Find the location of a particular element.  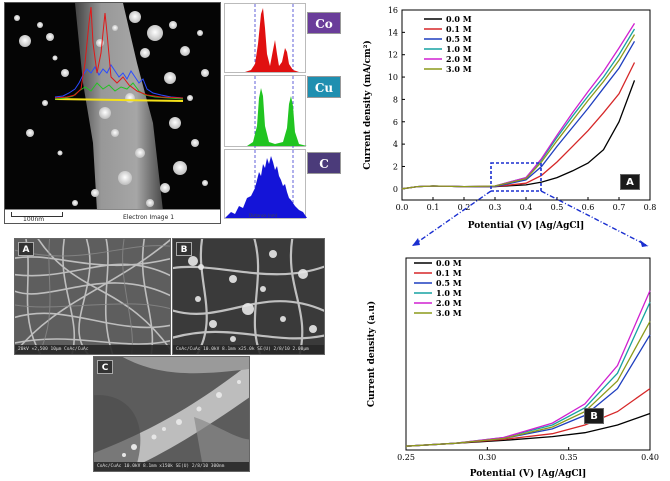

series-line-2-0-M is located at coordinates (518, 106).